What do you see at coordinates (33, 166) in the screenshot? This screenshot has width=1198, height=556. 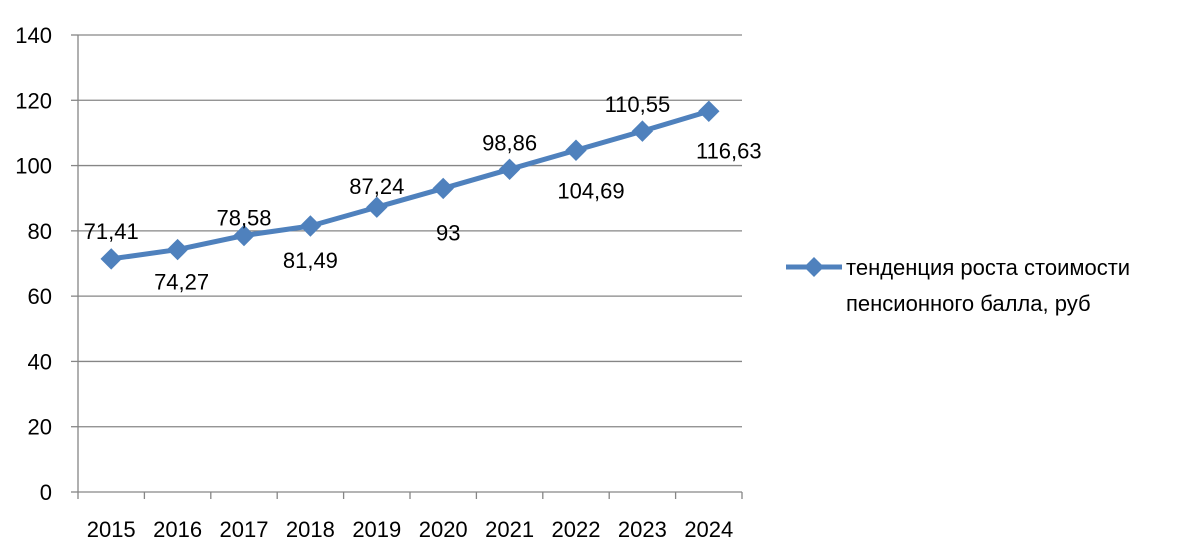 I see `y-tick-label: 100` at bounding box center [33, 166].